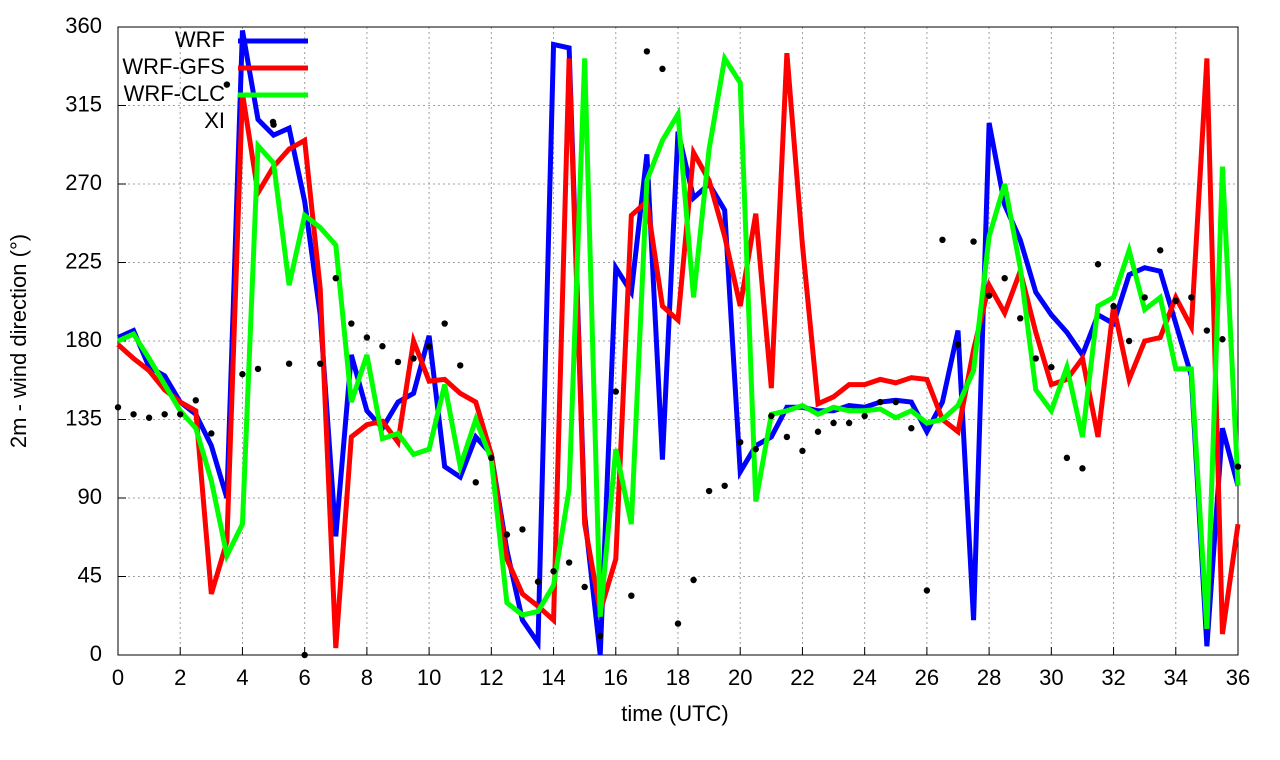 The height and width of the screenshot is (760, 1280). What do you see at coordinates (678, 677) in the screenshot?
I see `x-tick-label: 18` at bounding box center [678, 677].